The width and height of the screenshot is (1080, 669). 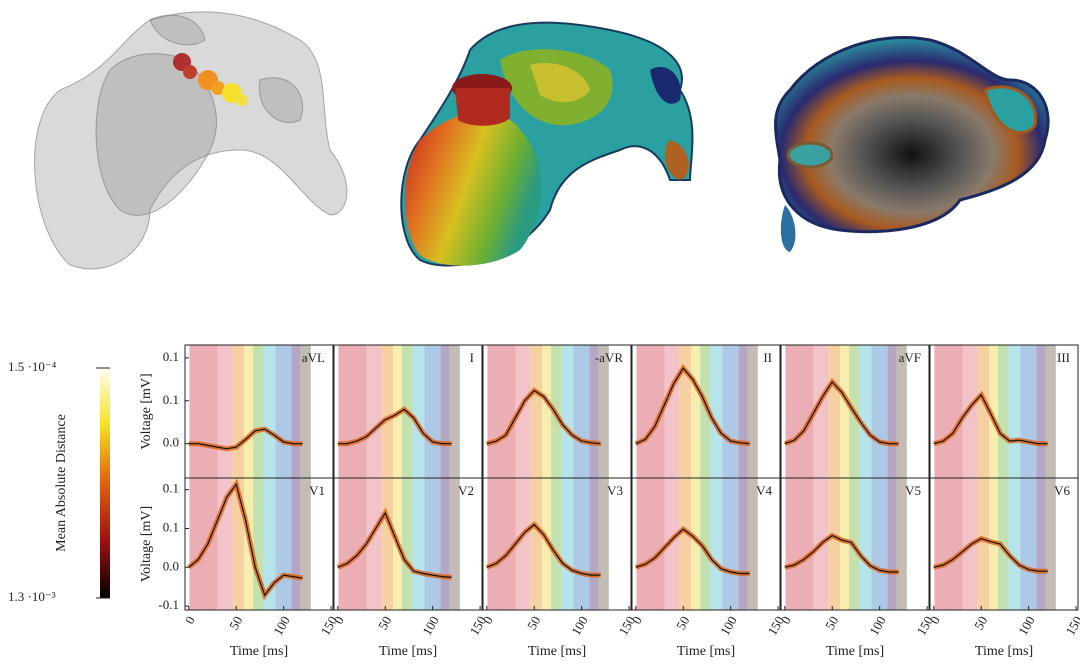 I want to click on heart-render-distance, so click(x=912, y=143).